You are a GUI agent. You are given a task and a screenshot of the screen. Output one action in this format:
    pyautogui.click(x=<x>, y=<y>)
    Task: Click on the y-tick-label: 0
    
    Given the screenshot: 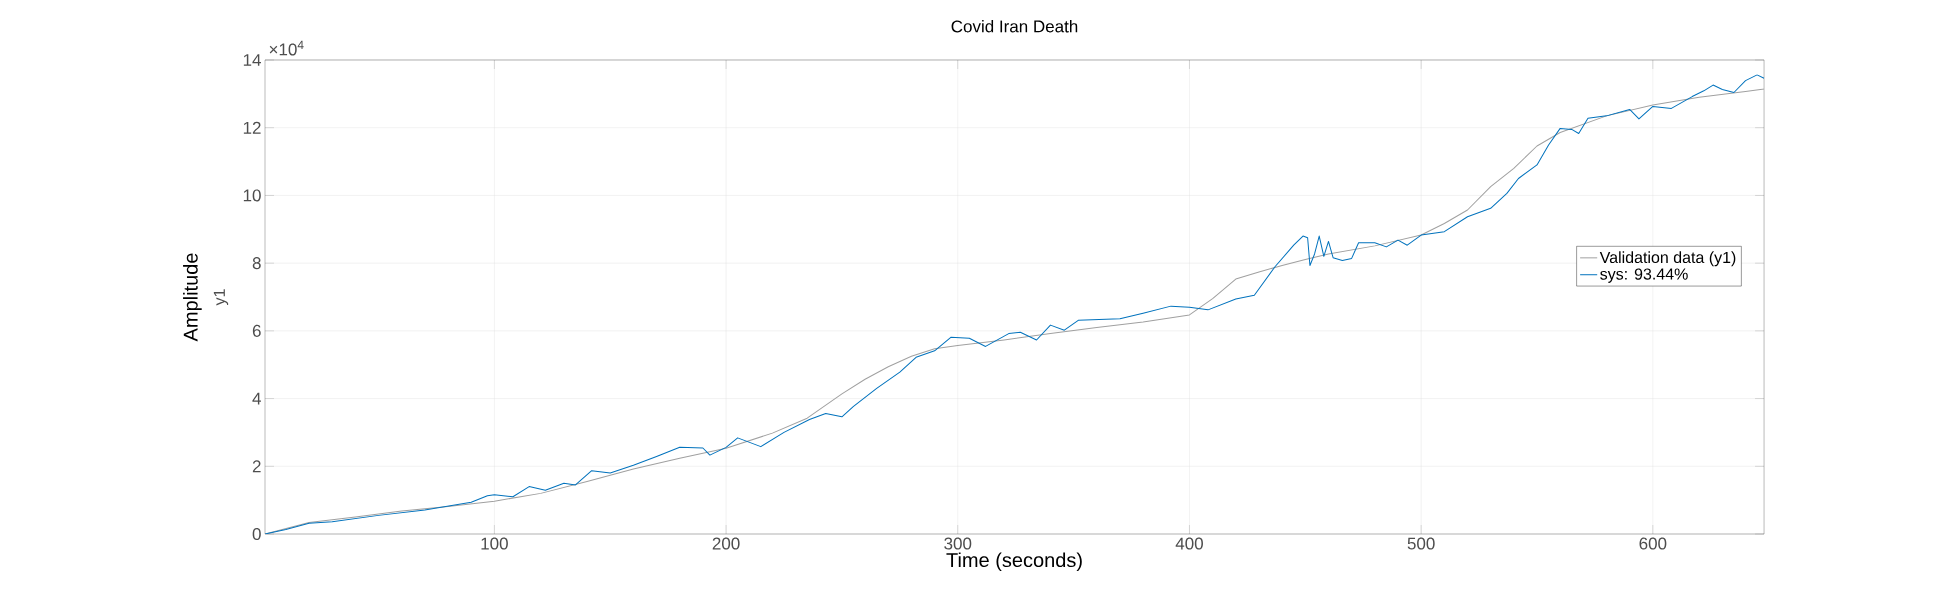 What is the action you would take?
    pyautogui.click(x=256, y=534)
    